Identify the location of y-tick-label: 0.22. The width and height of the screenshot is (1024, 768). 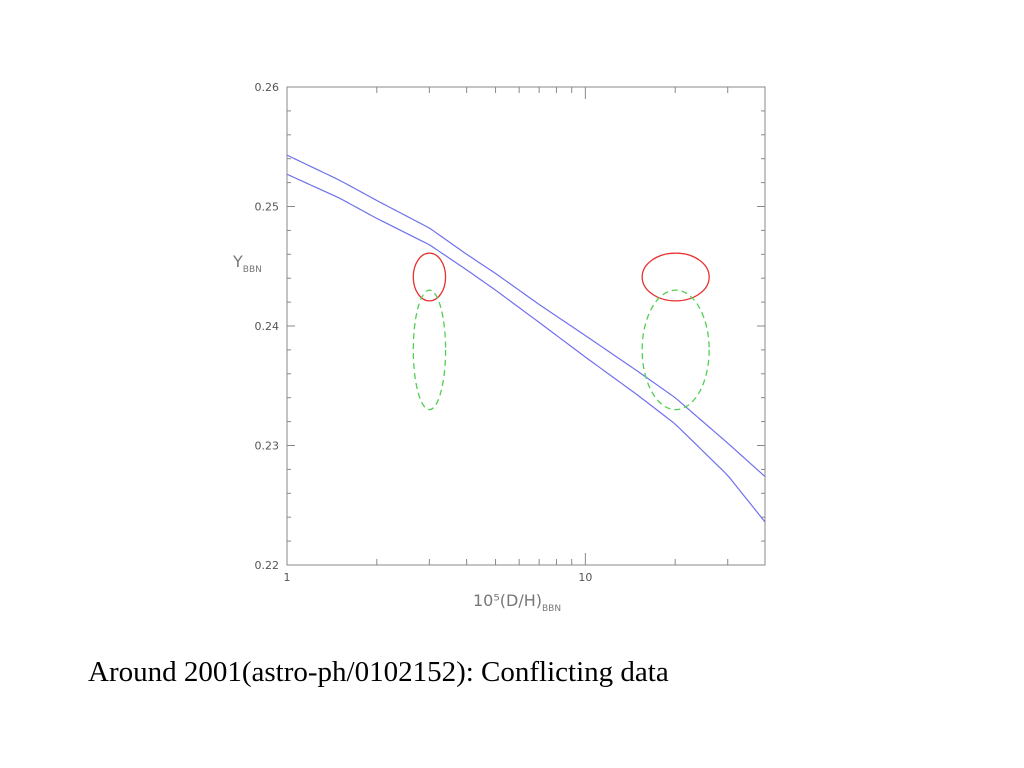
(267, 565).